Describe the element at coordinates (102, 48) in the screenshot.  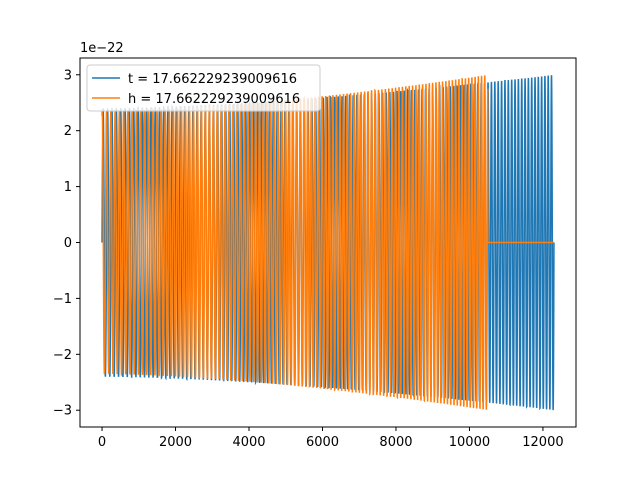
I see `y-offset-label: 1e−22` at that location.